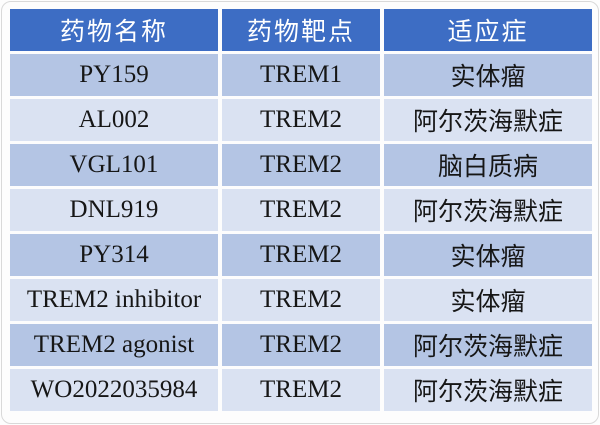 This screenshot has height=425, width=600. Describe the element at coordinates (114, 390) in the screenshot. I see `drug-name-cell: WO2022035984` at that location.